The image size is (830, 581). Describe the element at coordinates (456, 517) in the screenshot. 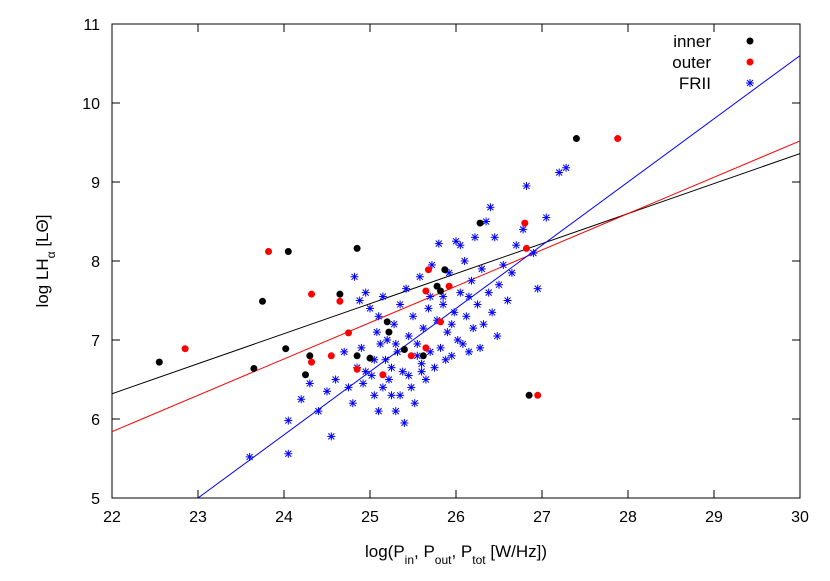

I see `x-tick-label: 26` at that location.